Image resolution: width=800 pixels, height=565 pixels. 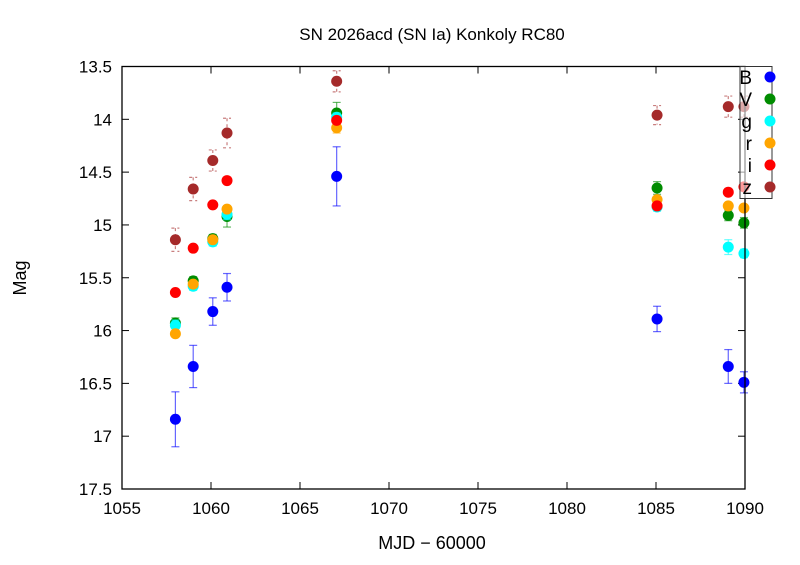 What do you see at coordinates (122, 508) in the screenshot?
I see `x-tick-label: 1055` at bounding box center [122, 508].